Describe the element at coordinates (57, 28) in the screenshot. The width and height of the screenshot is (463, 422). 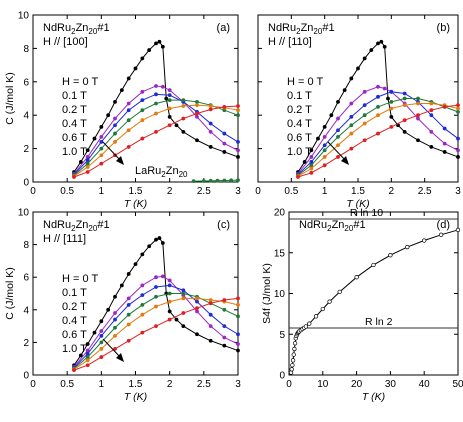
I see `label-part: NdRu` at that location.